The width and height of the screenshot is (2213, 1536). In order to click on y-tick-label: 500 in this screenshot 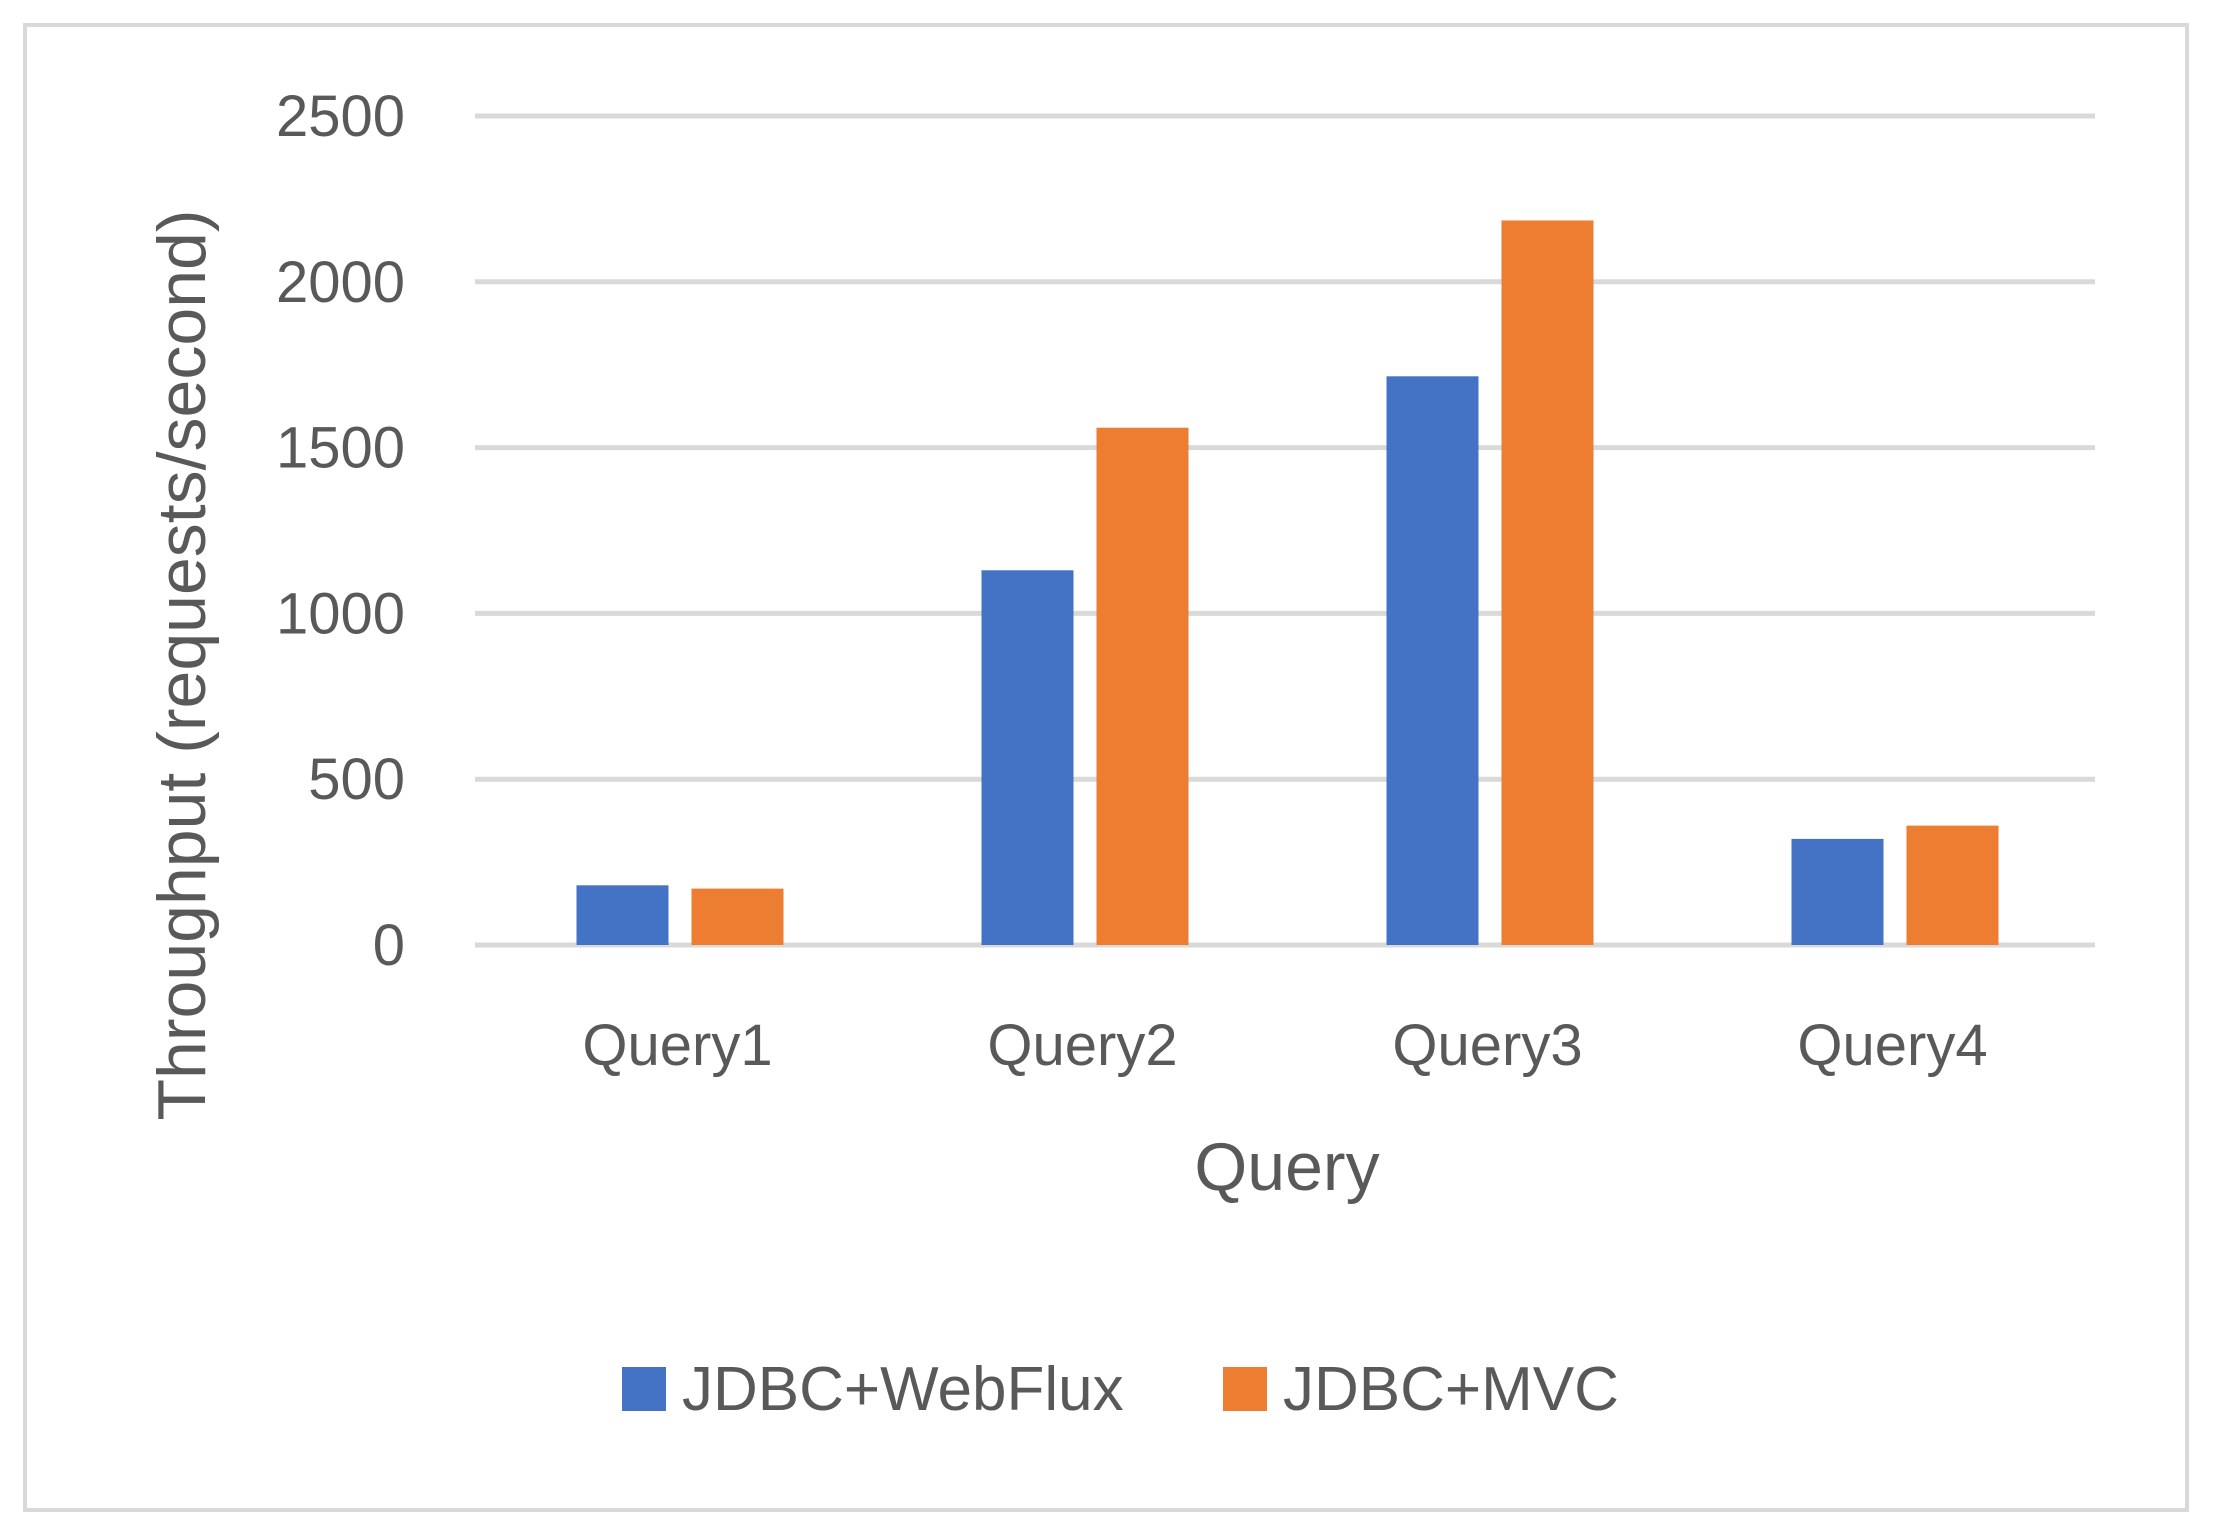, I will do `click(356, 779)`.